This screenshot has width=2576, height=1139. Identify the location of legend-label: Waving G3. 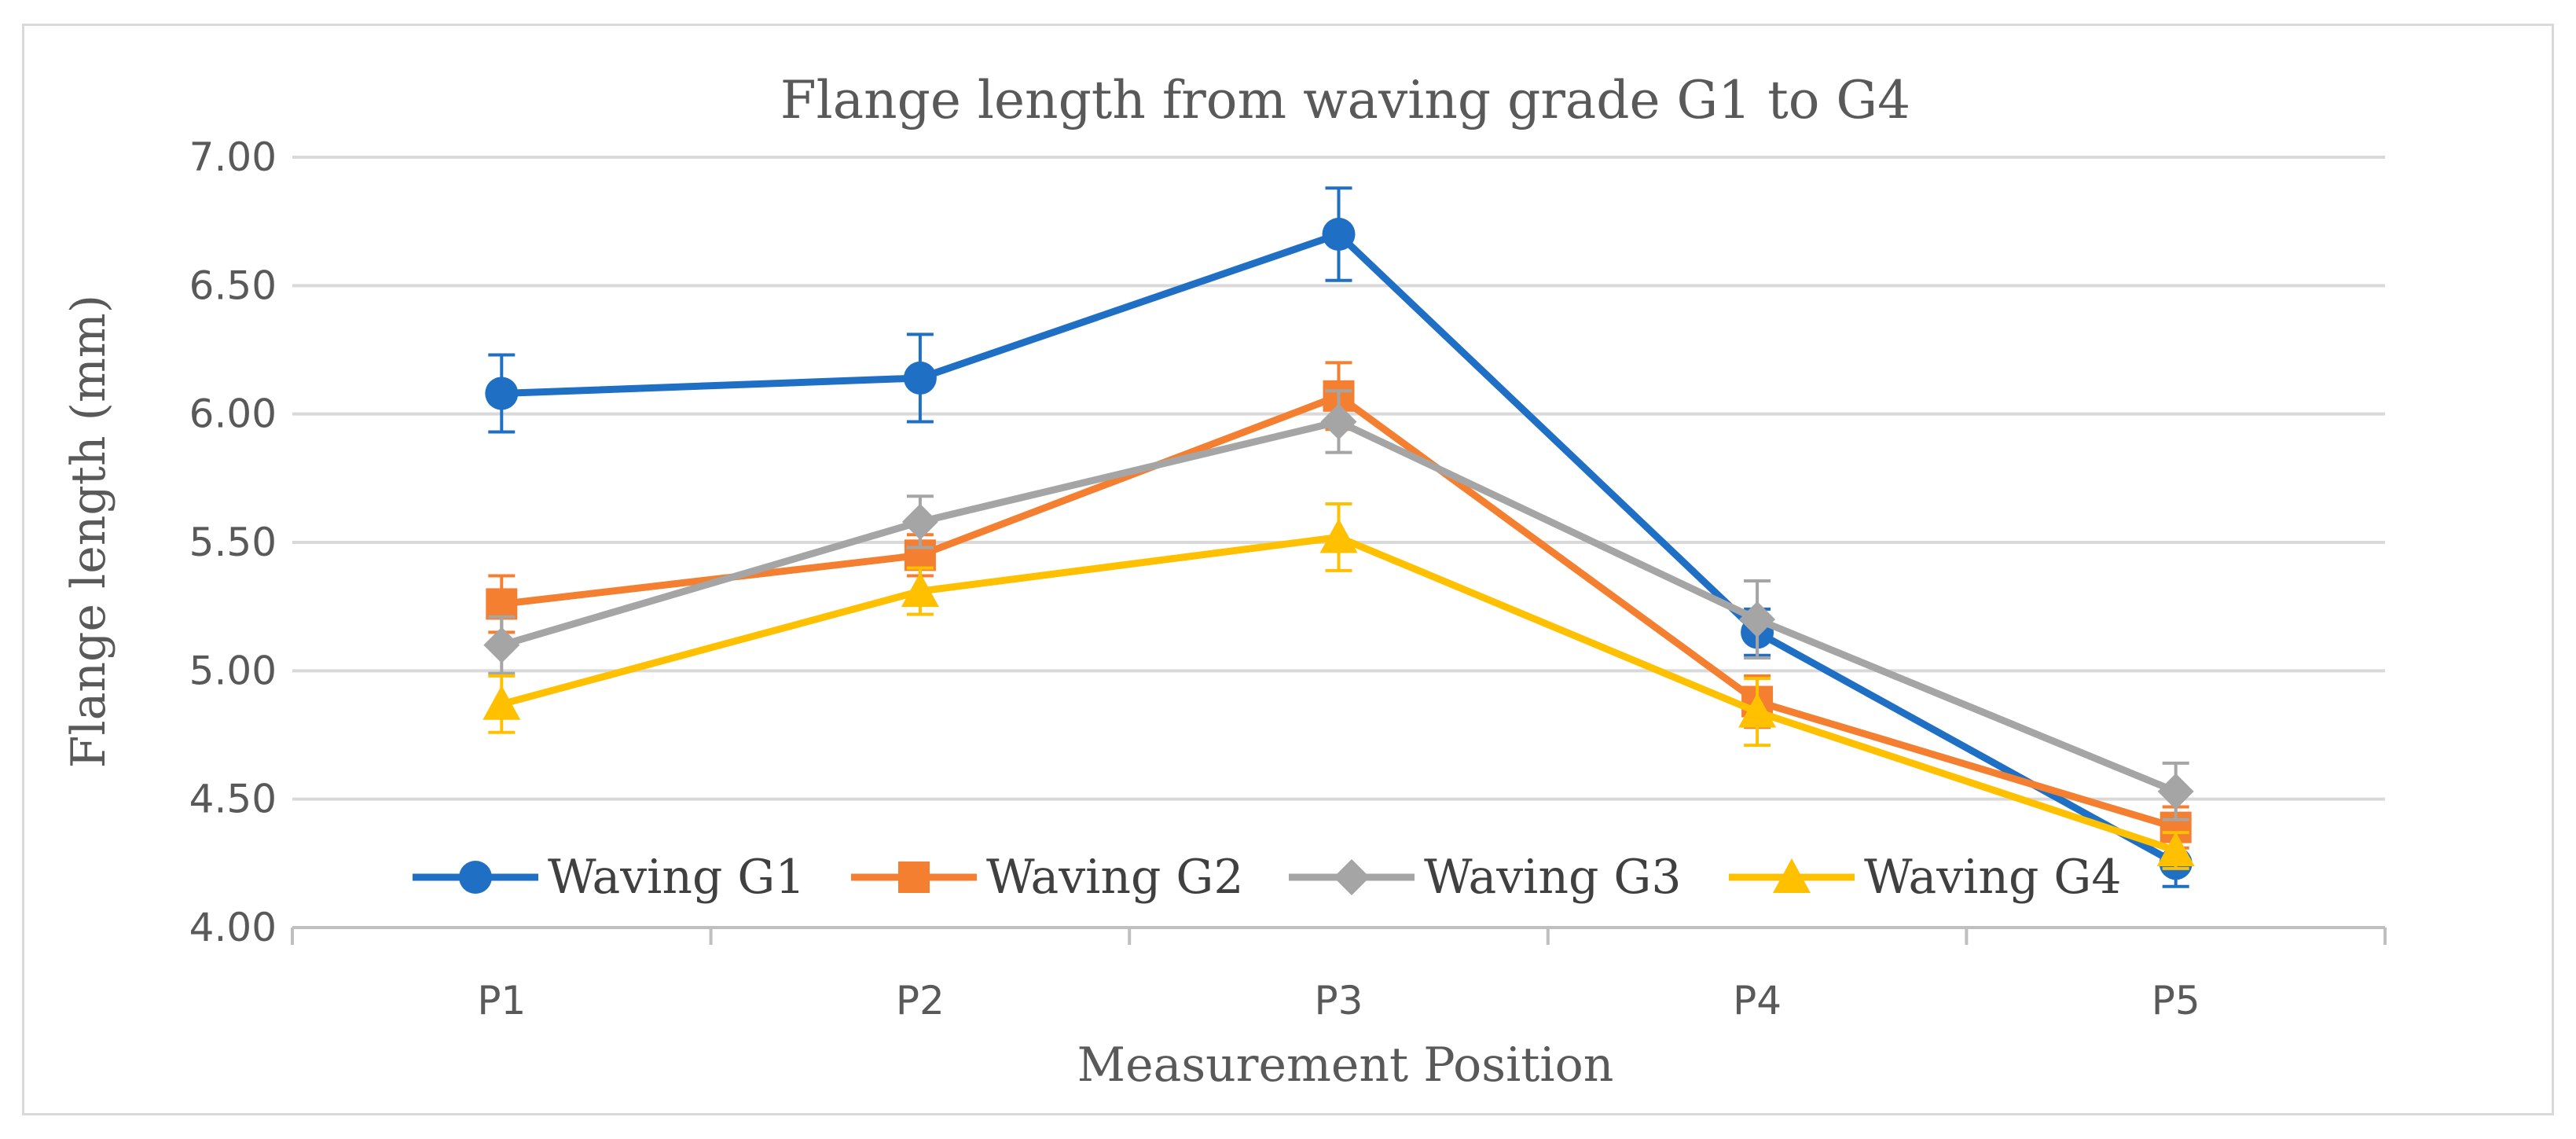
(1553, 878).